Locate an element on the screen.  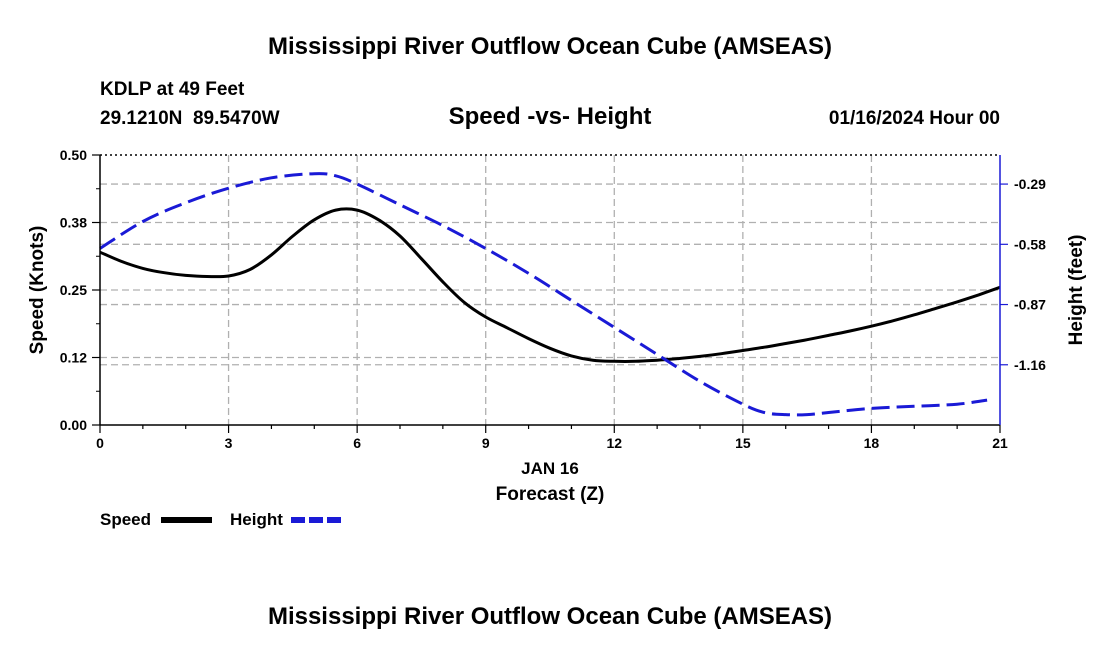
x-tick-label: 18 is located at coordinates (872, 443).